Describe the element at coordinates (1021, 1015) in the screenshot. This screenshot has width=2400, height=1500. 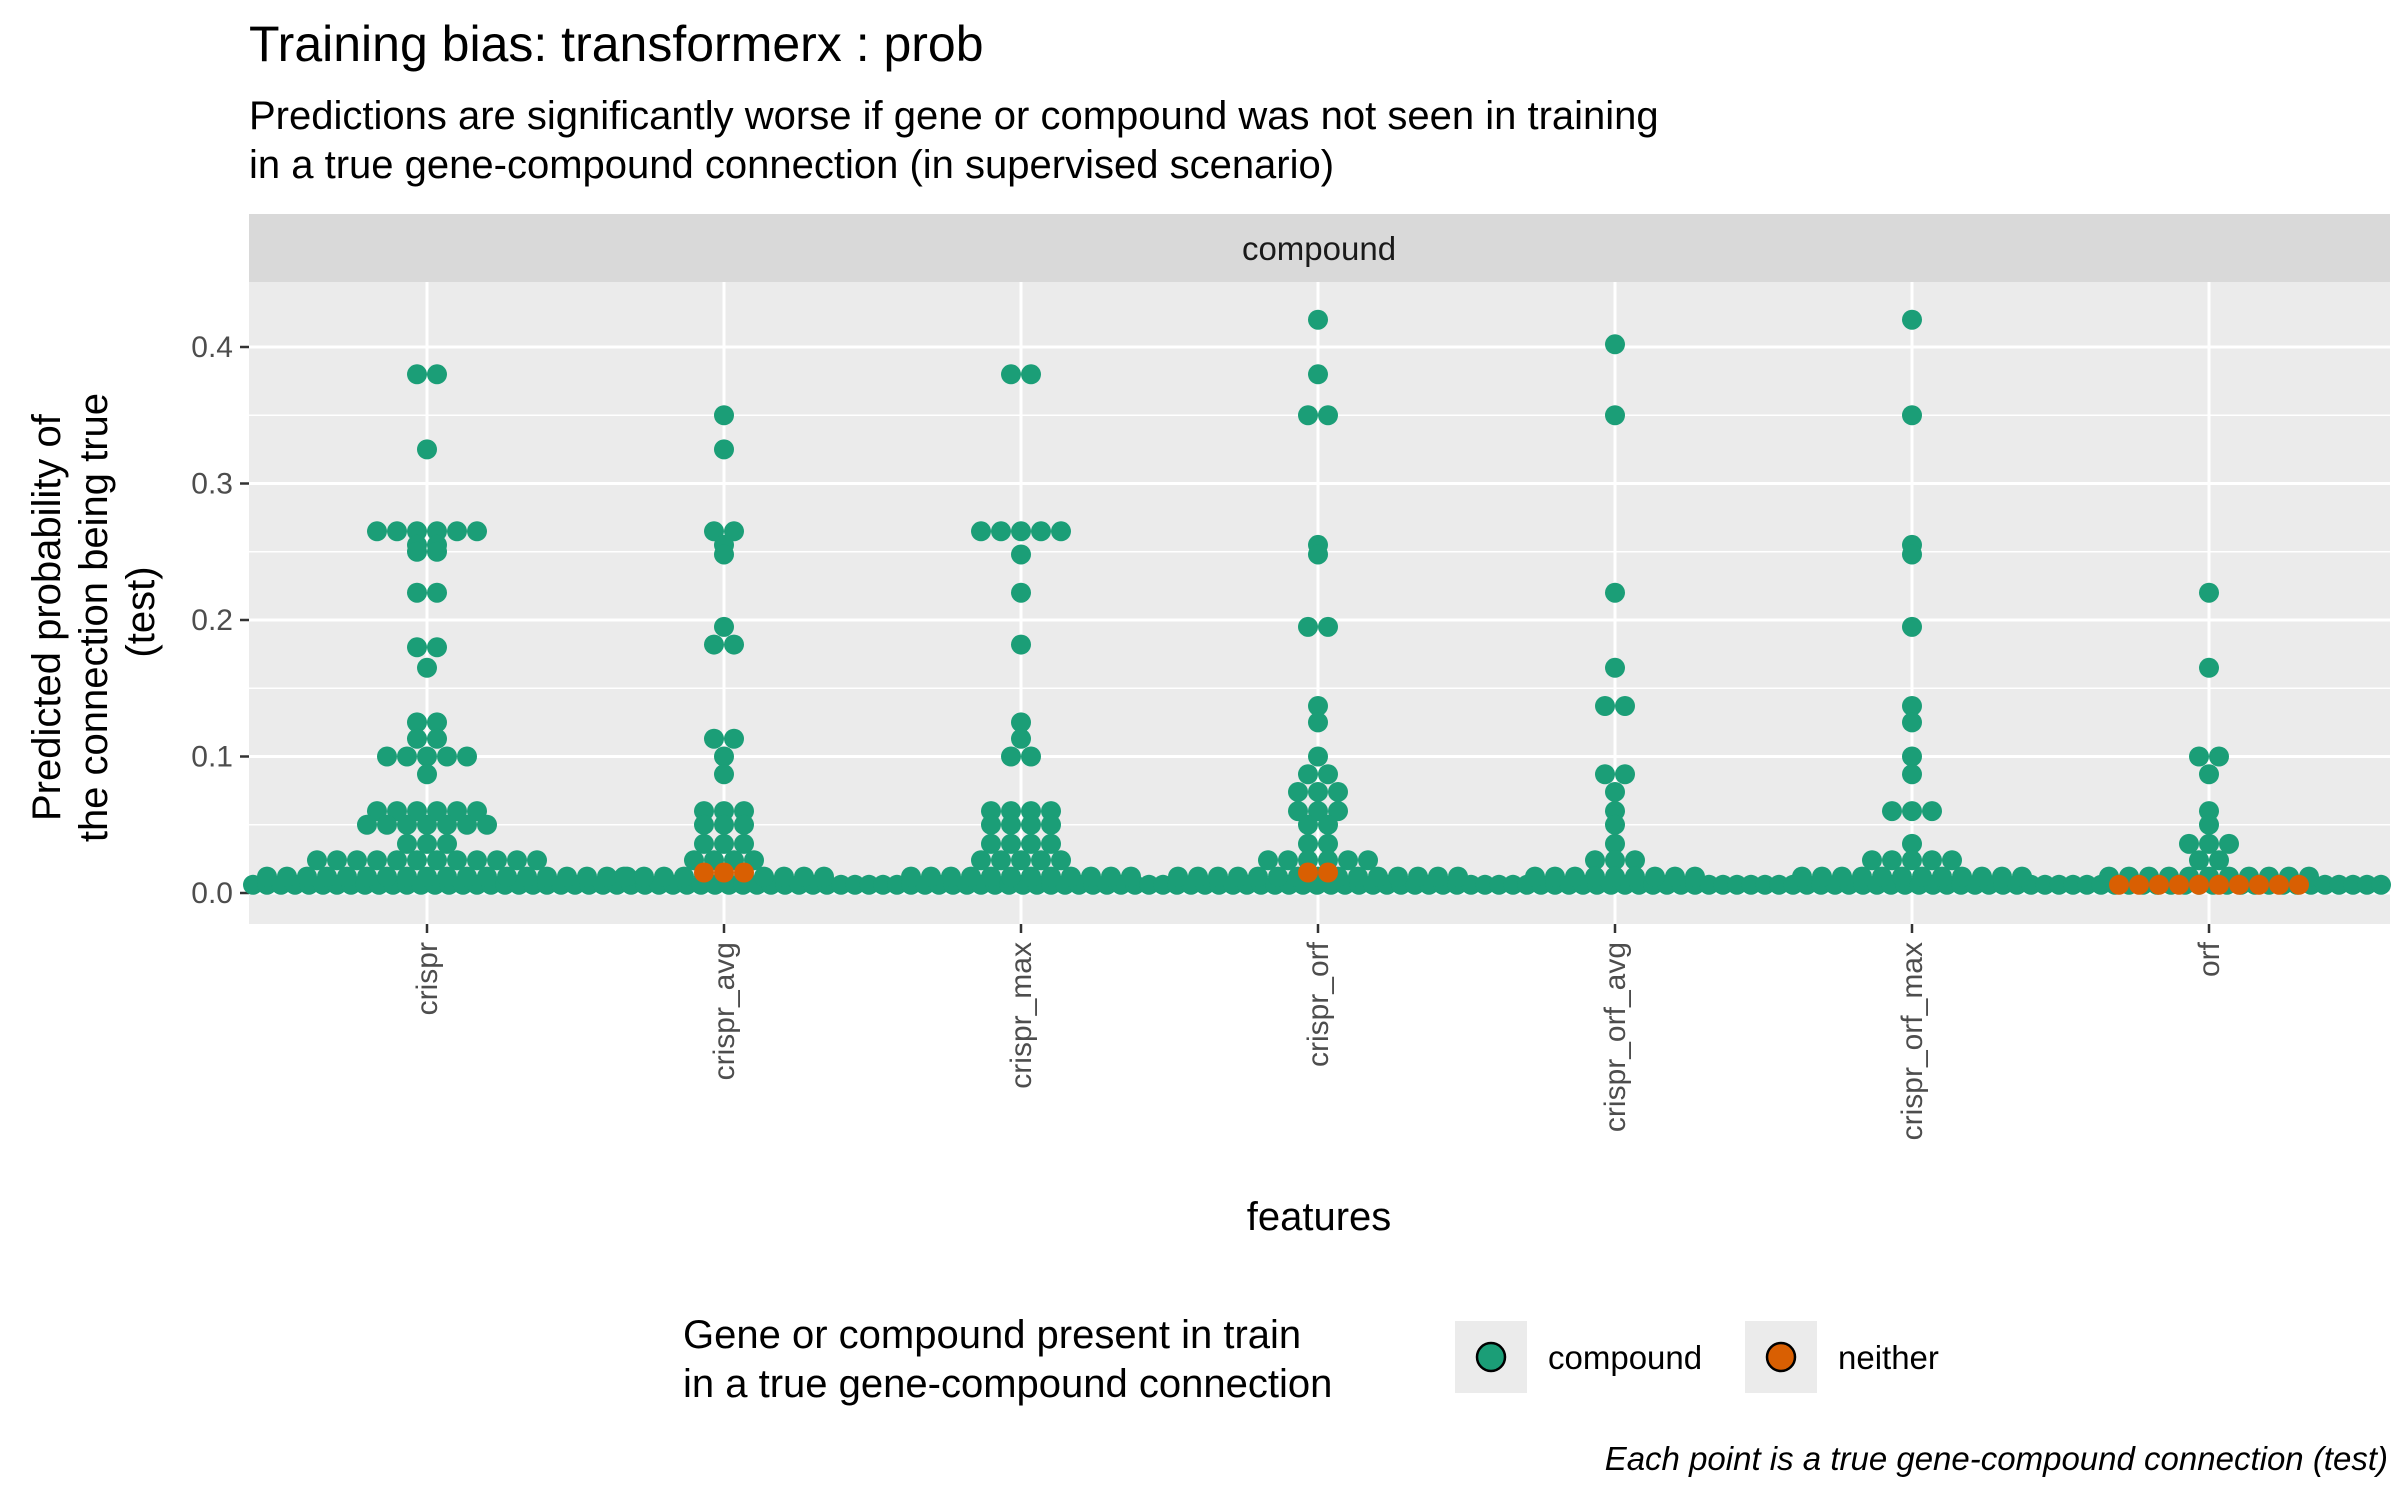
I see `x-tick-label-crispr_max: crispr_max` at that location.